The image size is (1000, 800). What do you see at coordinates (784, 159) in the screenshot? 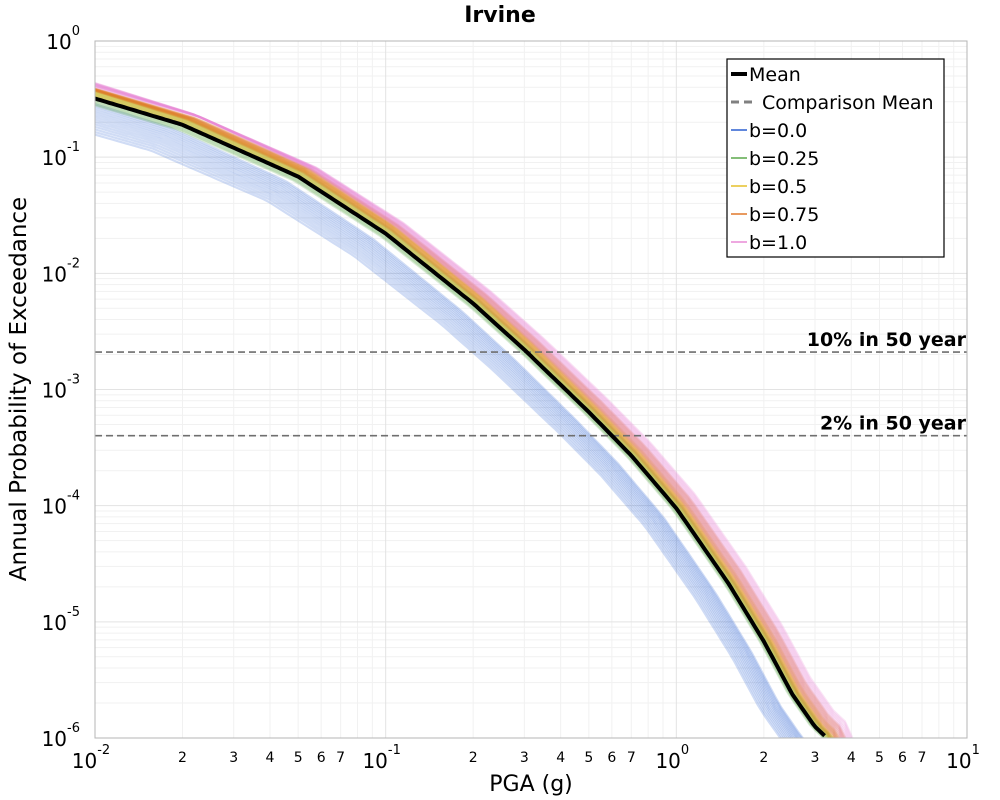
I see `legend-label: b=0.25` at bounding box center [784, 159].